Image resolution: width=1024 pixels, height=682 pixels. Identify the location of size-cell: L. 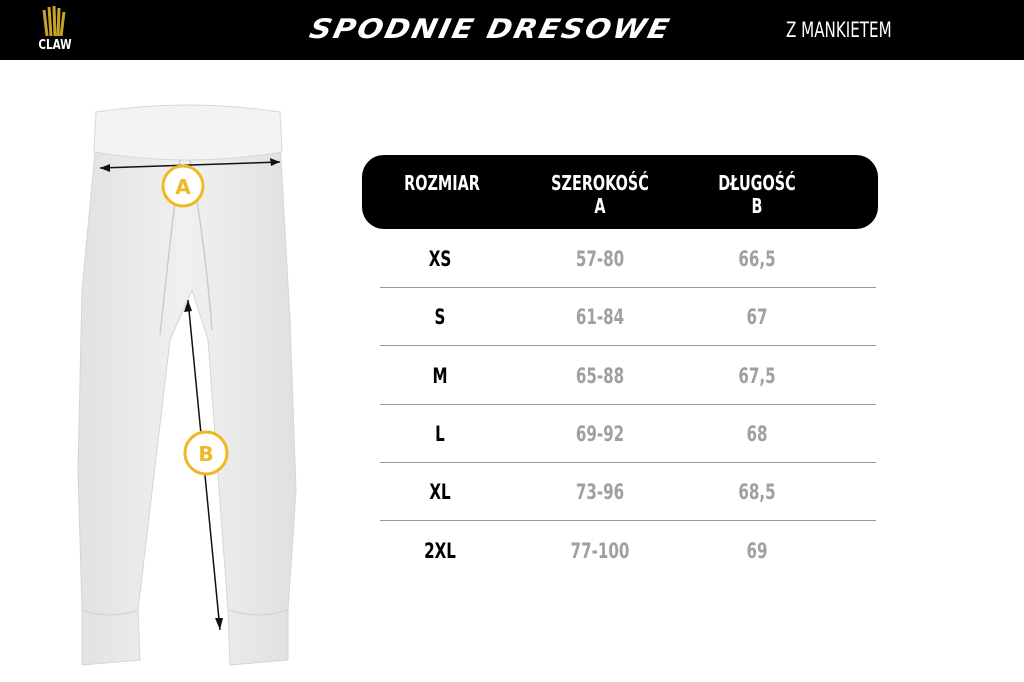
(440, 433).